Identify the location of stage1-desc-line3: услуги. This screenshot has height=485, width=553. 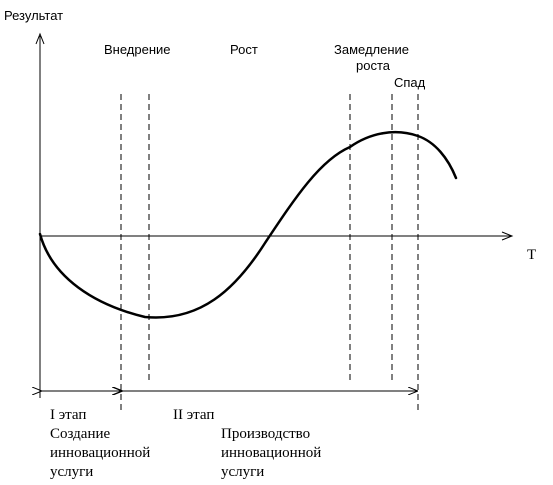
(72, 472).